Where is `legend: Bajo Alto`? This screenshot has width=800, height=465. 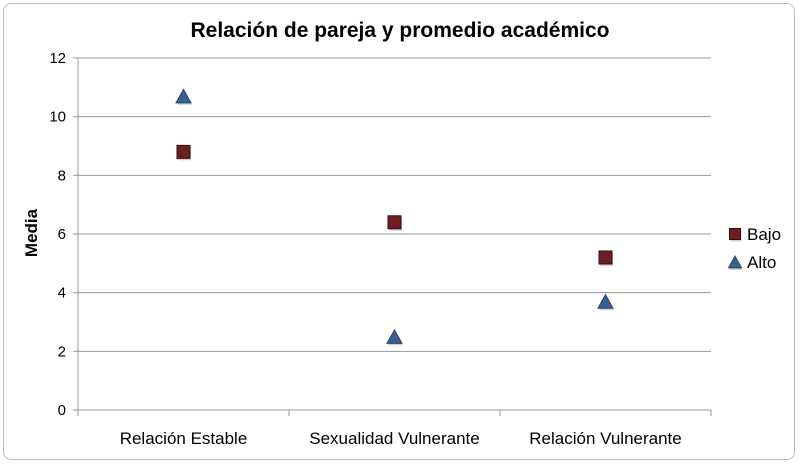
legend: Bajo Alto is located at coordinates (754, 248).